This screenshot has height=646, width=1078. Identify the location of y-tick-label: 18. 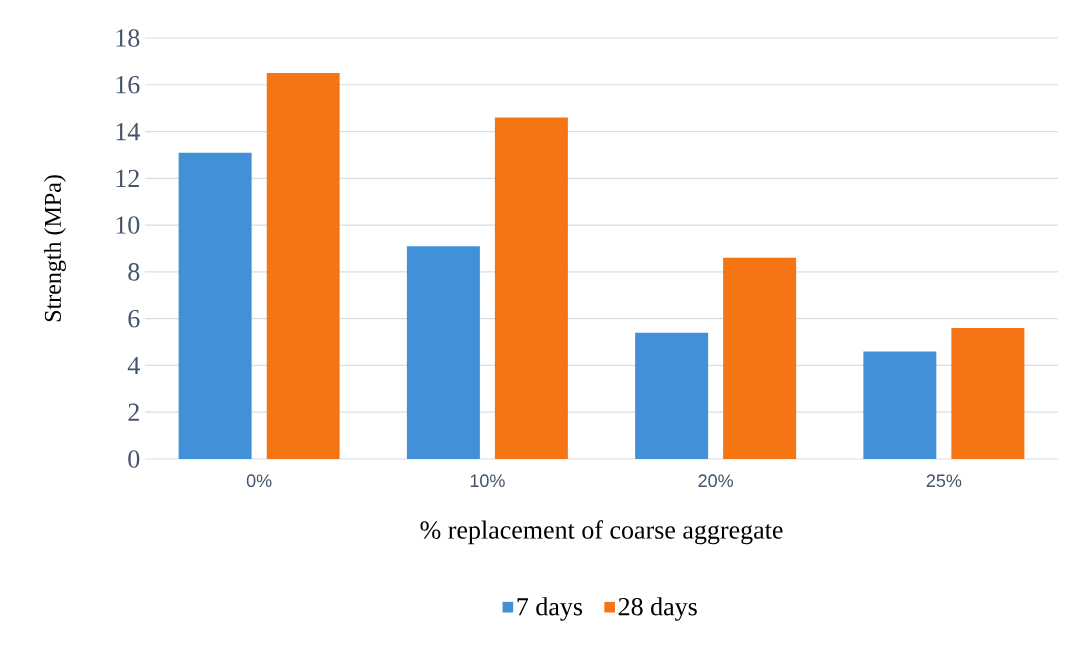
(128, 38).